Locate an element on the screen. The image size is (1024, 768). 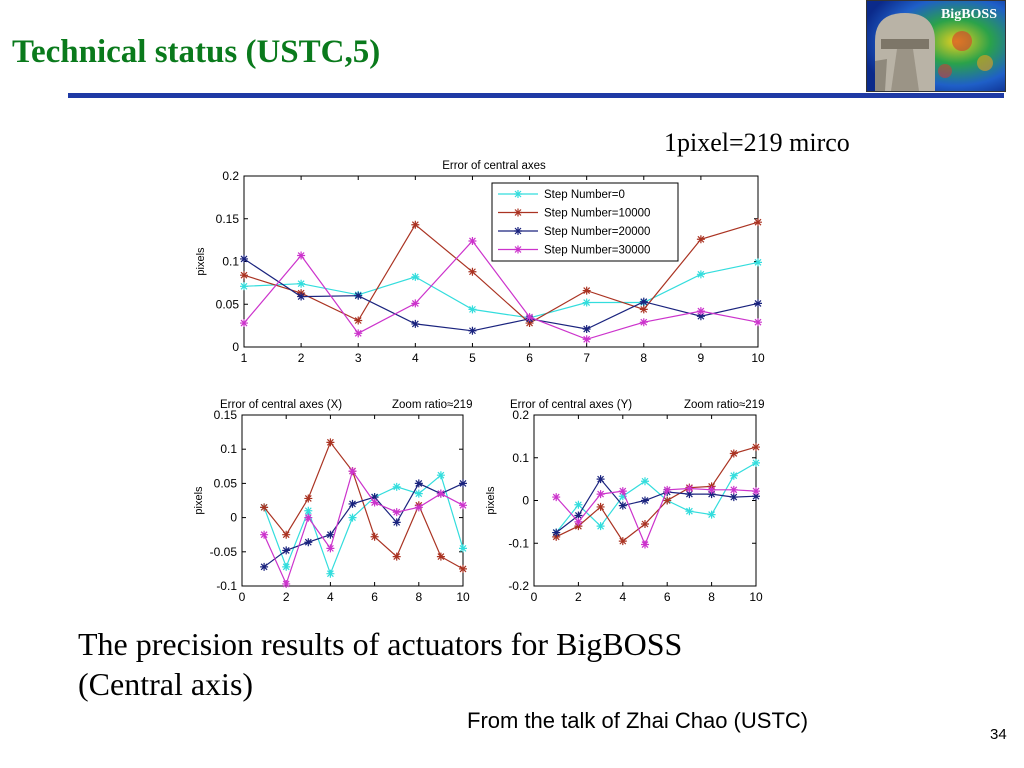
y-tick-label: 0.05 is located at coordinates (228, 304).